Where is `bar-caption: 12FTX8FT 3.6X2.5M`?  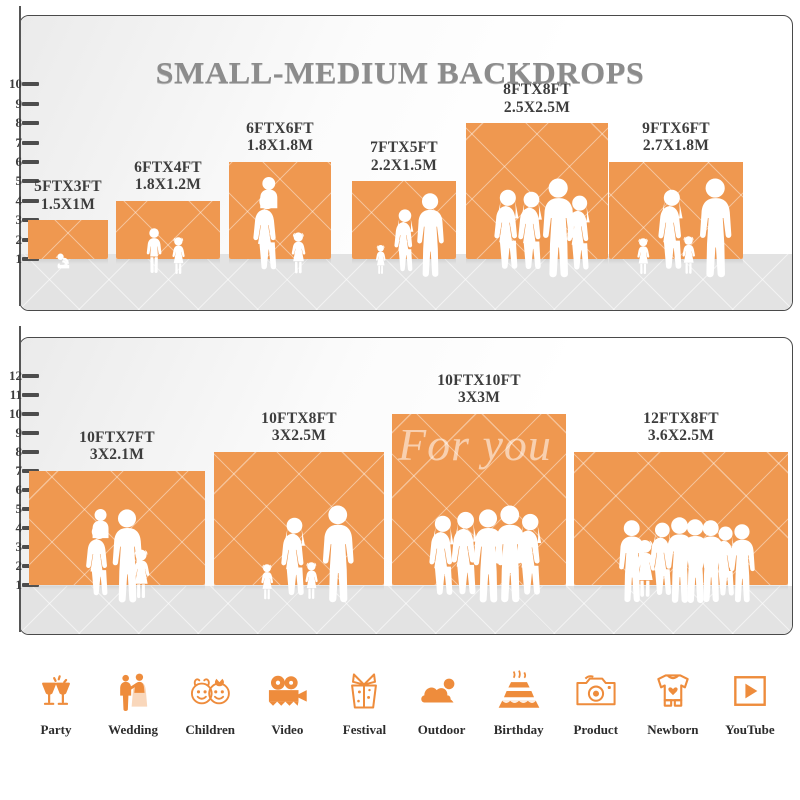 bar-caption: 12FTX8FT 3.6X2.5M is located at coordinates (681, 427).